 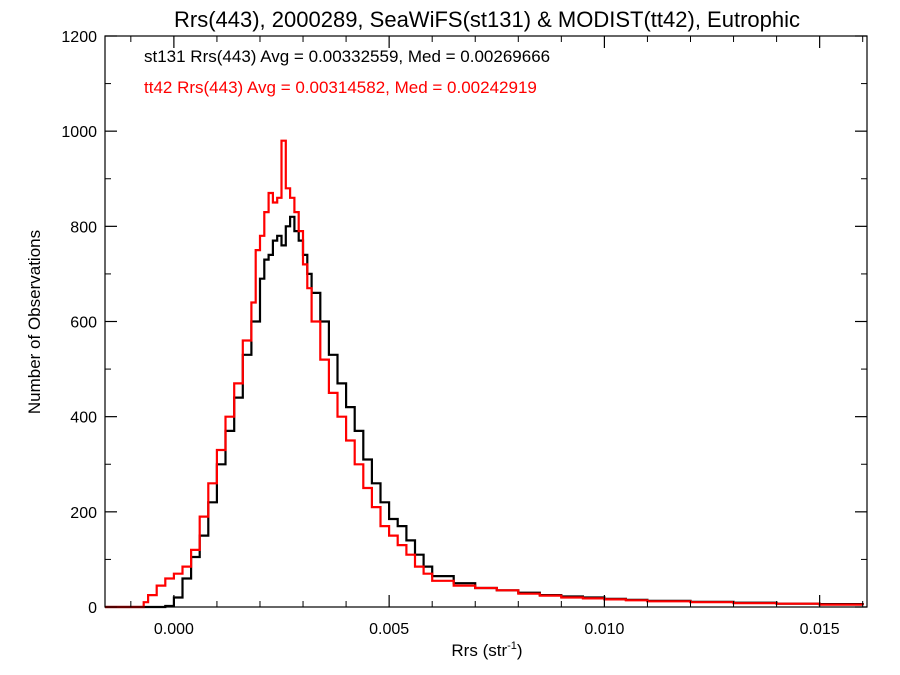 I want to click on x-tick-label: 0.010, so click(x=604, y=629).